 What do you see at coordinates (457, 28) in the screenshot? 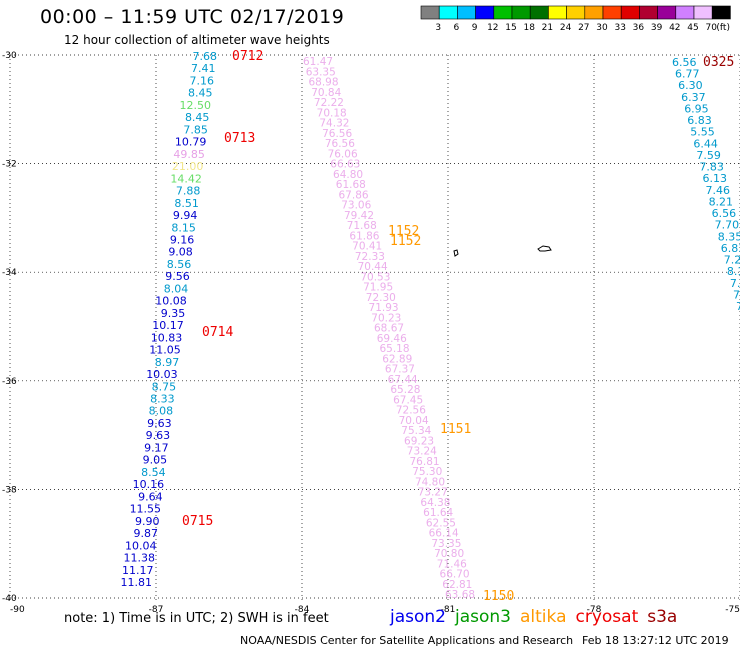
I see `legend-label: 6` at bounding box center [457, 28].